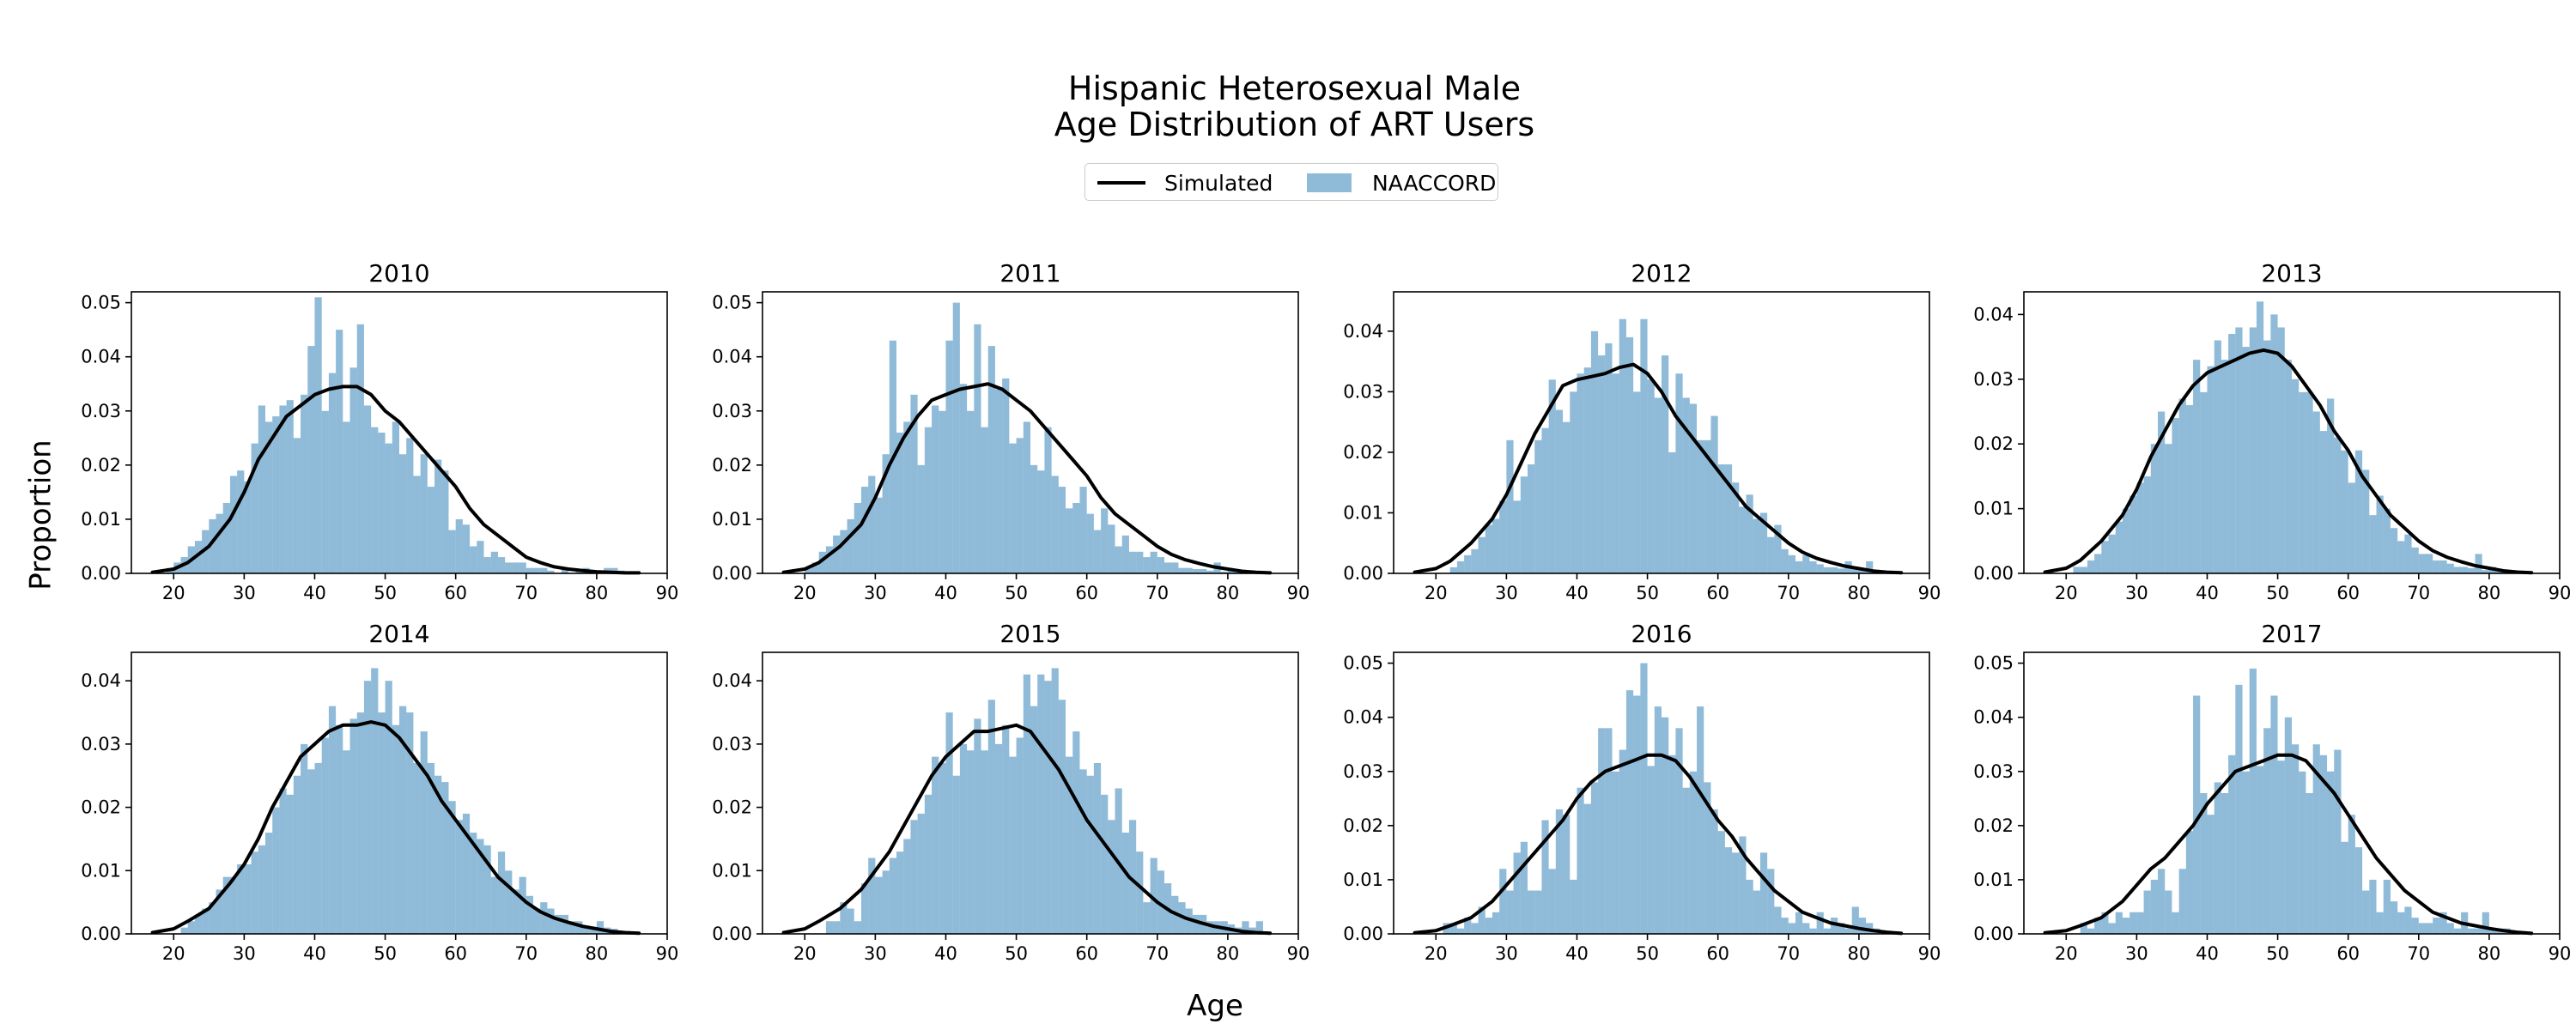 The height and width of the screenshot is (1030, 2576). What do you see at coordinates (946, 953) in the screenshot?
I see `x-tick-label: 40` at bounding box center [946, 953].